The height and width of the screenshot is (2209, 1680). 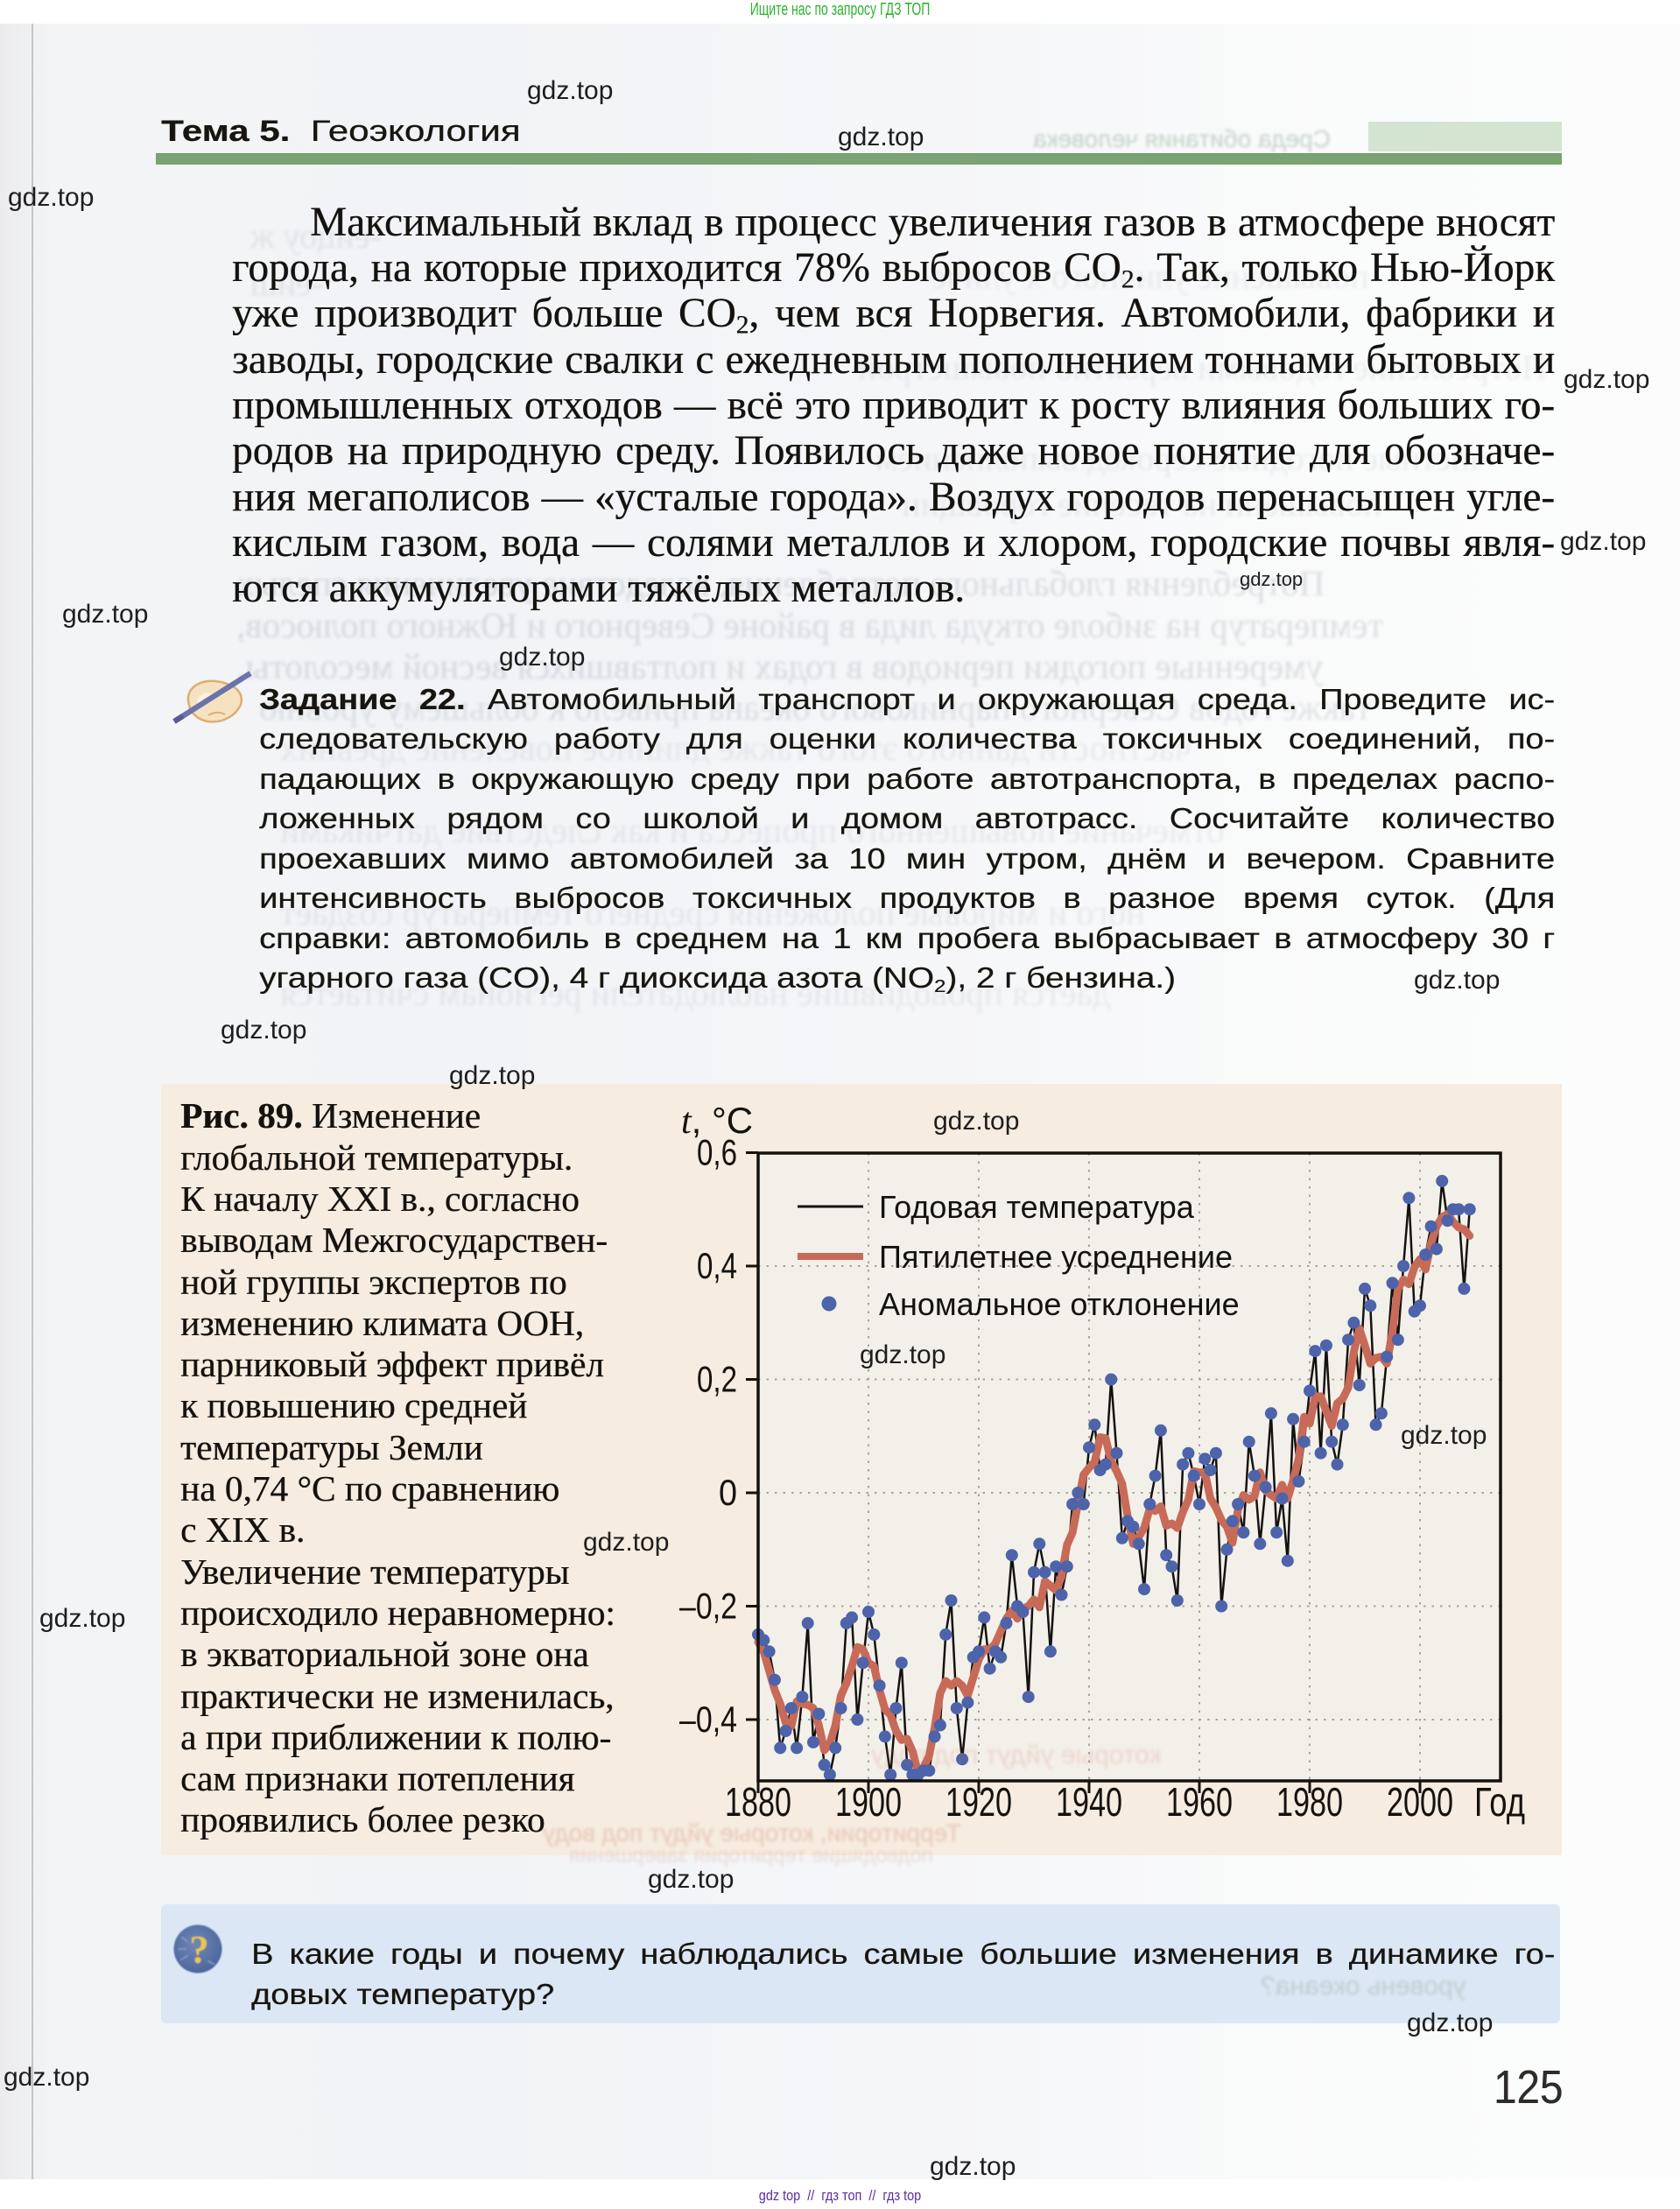 What do you see at coordinates (978, 1802) in the screenshot?
I see `svg-text: 1920` at bounding box center [978, 1802].